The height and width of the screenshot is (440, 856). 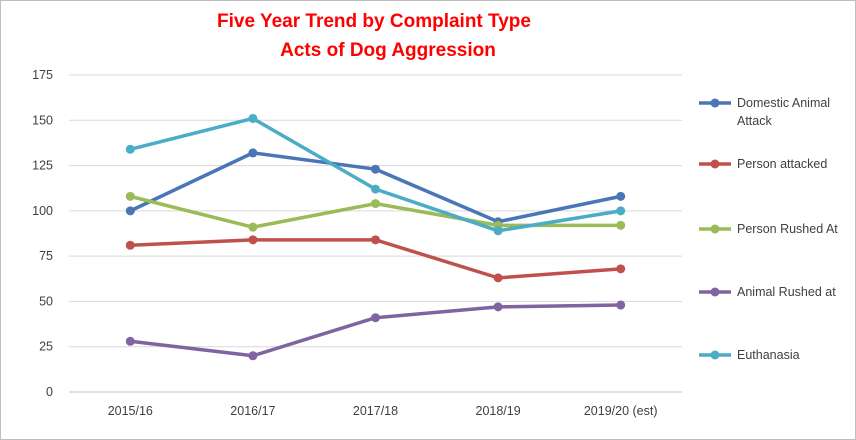 What do you see at coordinates (498, 411) in the screenshot?
I see `x-tick-label: 2018/19` at bounding box center [498, 411].